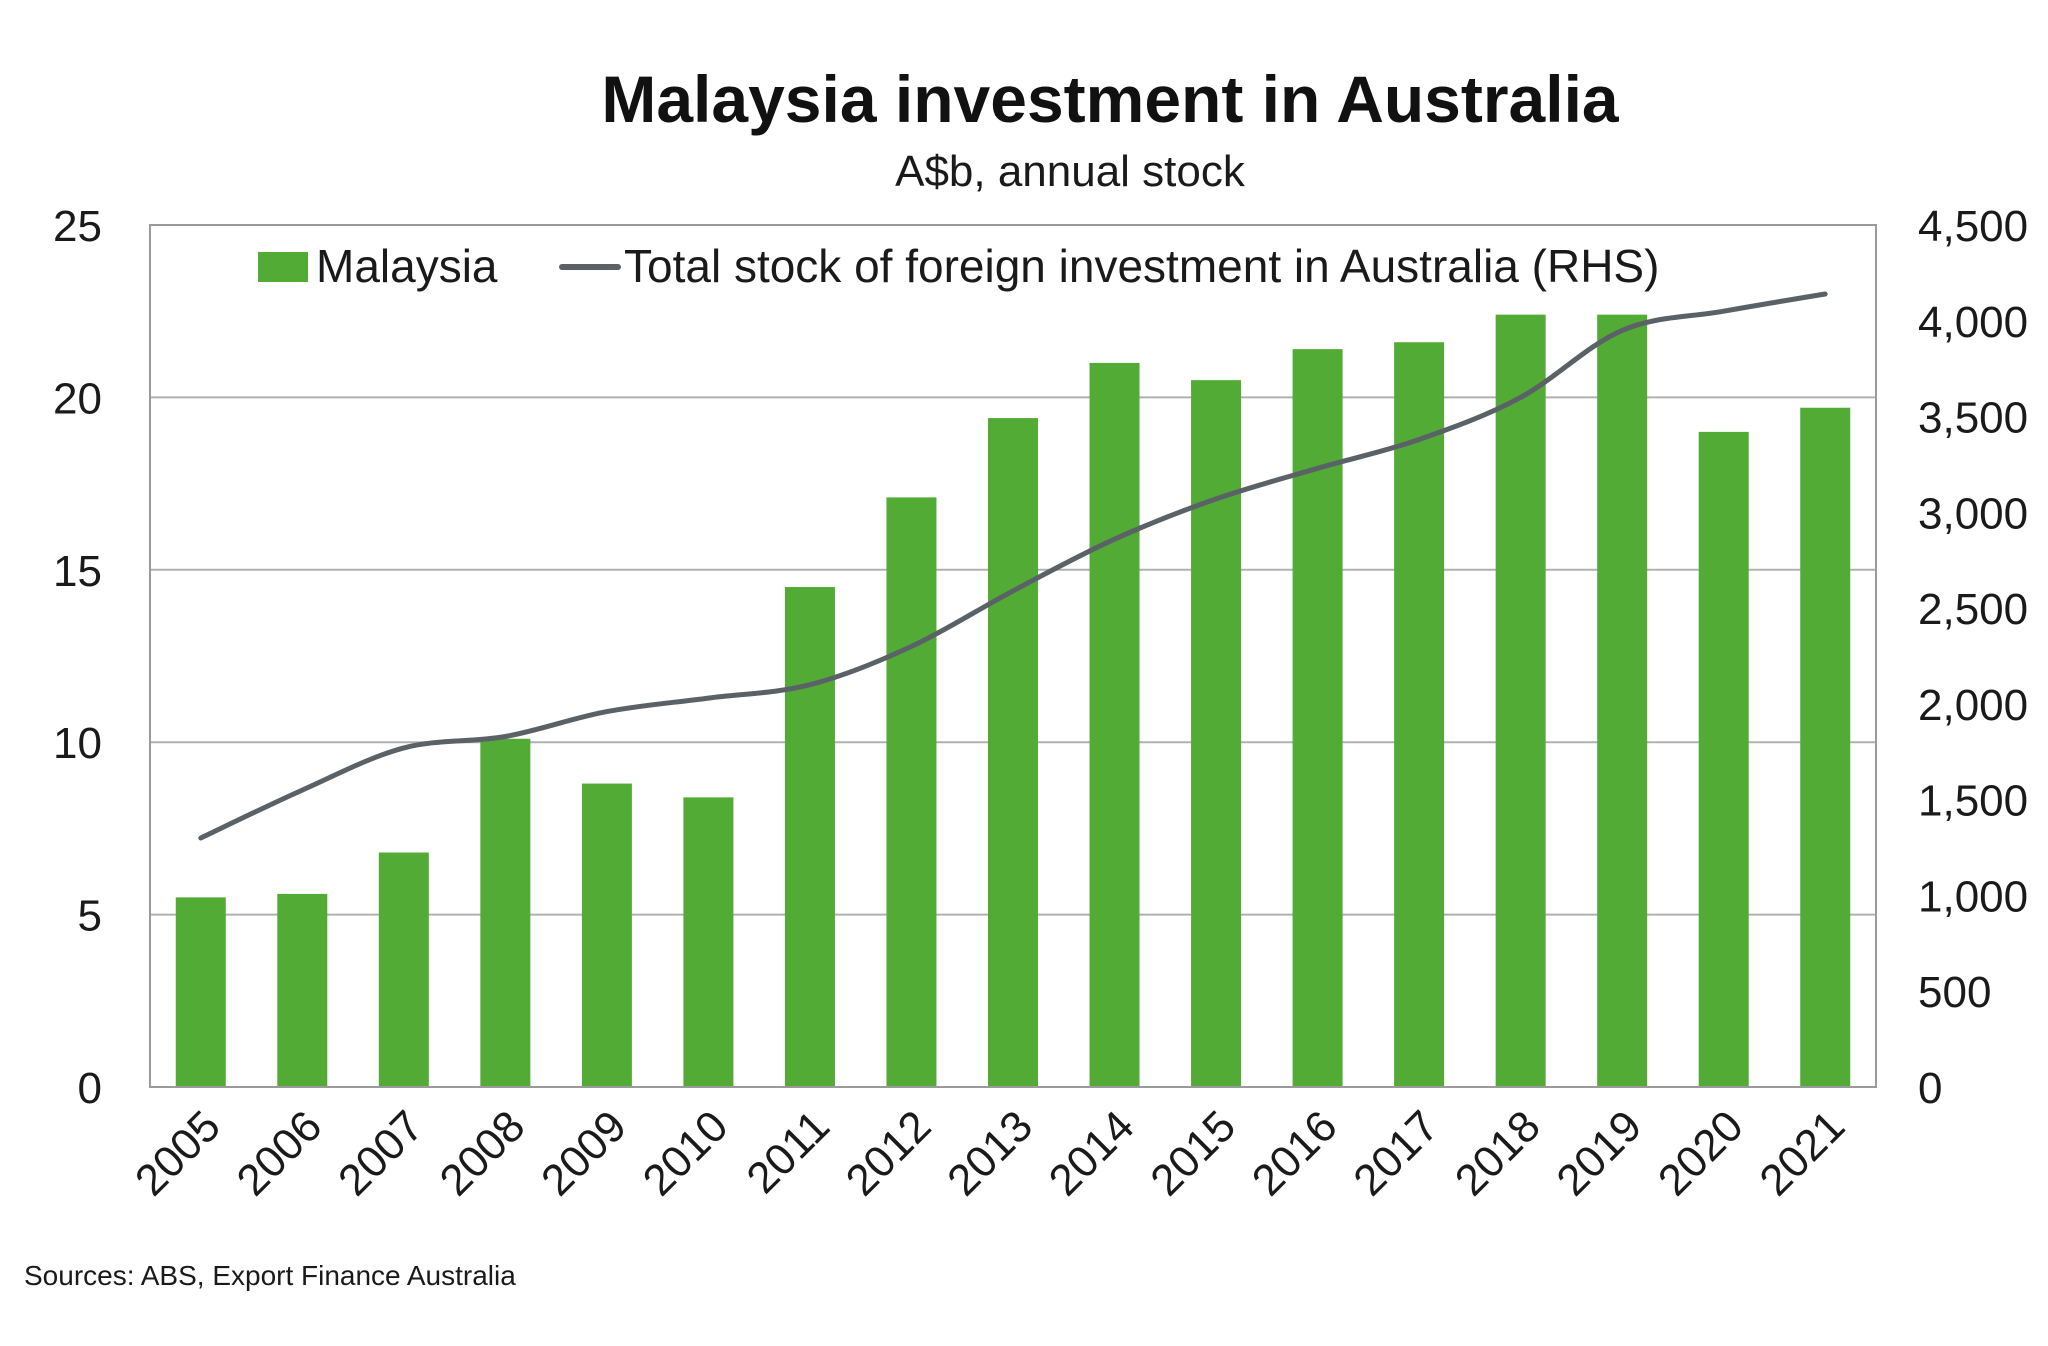 Image resolution: width=2048 pixels, height=1346 pixels. What do you see at coordinates (505, 912) in the screenshot?
I see `bar-2008` at bounding box center [505, 912].